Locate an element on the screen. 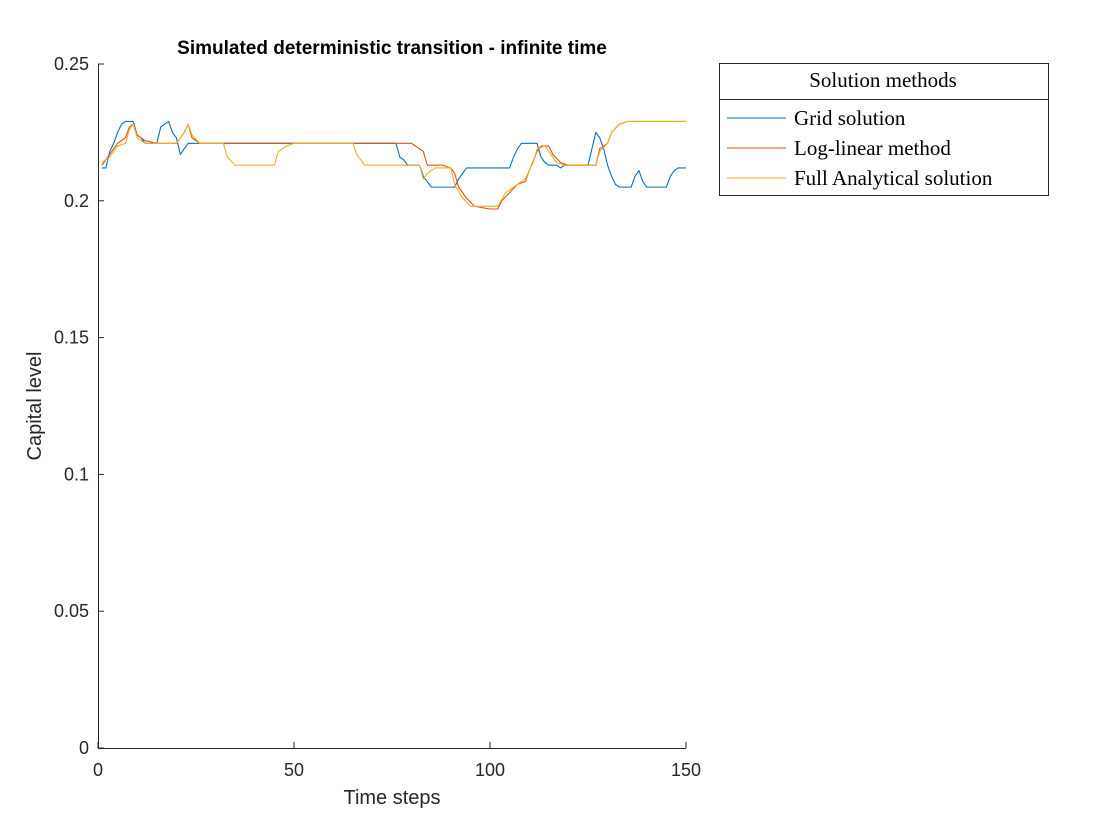  y-axis-title: Capital level is located at coordinates (35, 406).